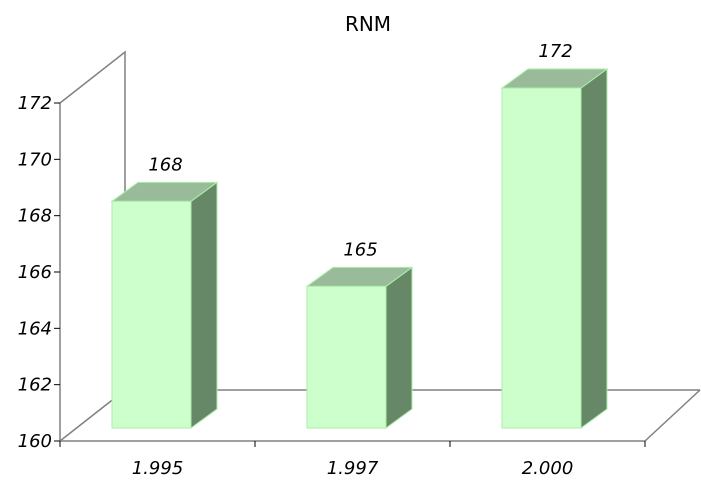 The image size is (701, 486). Describe the element at coordinates (35, 216) in the screenshot. I see `y-tick-label: 168` at that location.